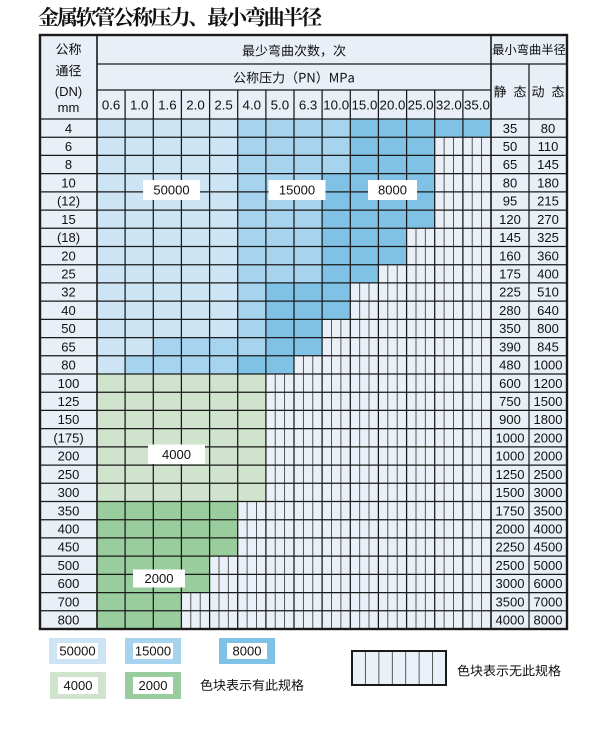  What do you see at coordinates (68, 91) in the screenshot?
I see `svg-text: (DN)` at bounding box center [68, 91].